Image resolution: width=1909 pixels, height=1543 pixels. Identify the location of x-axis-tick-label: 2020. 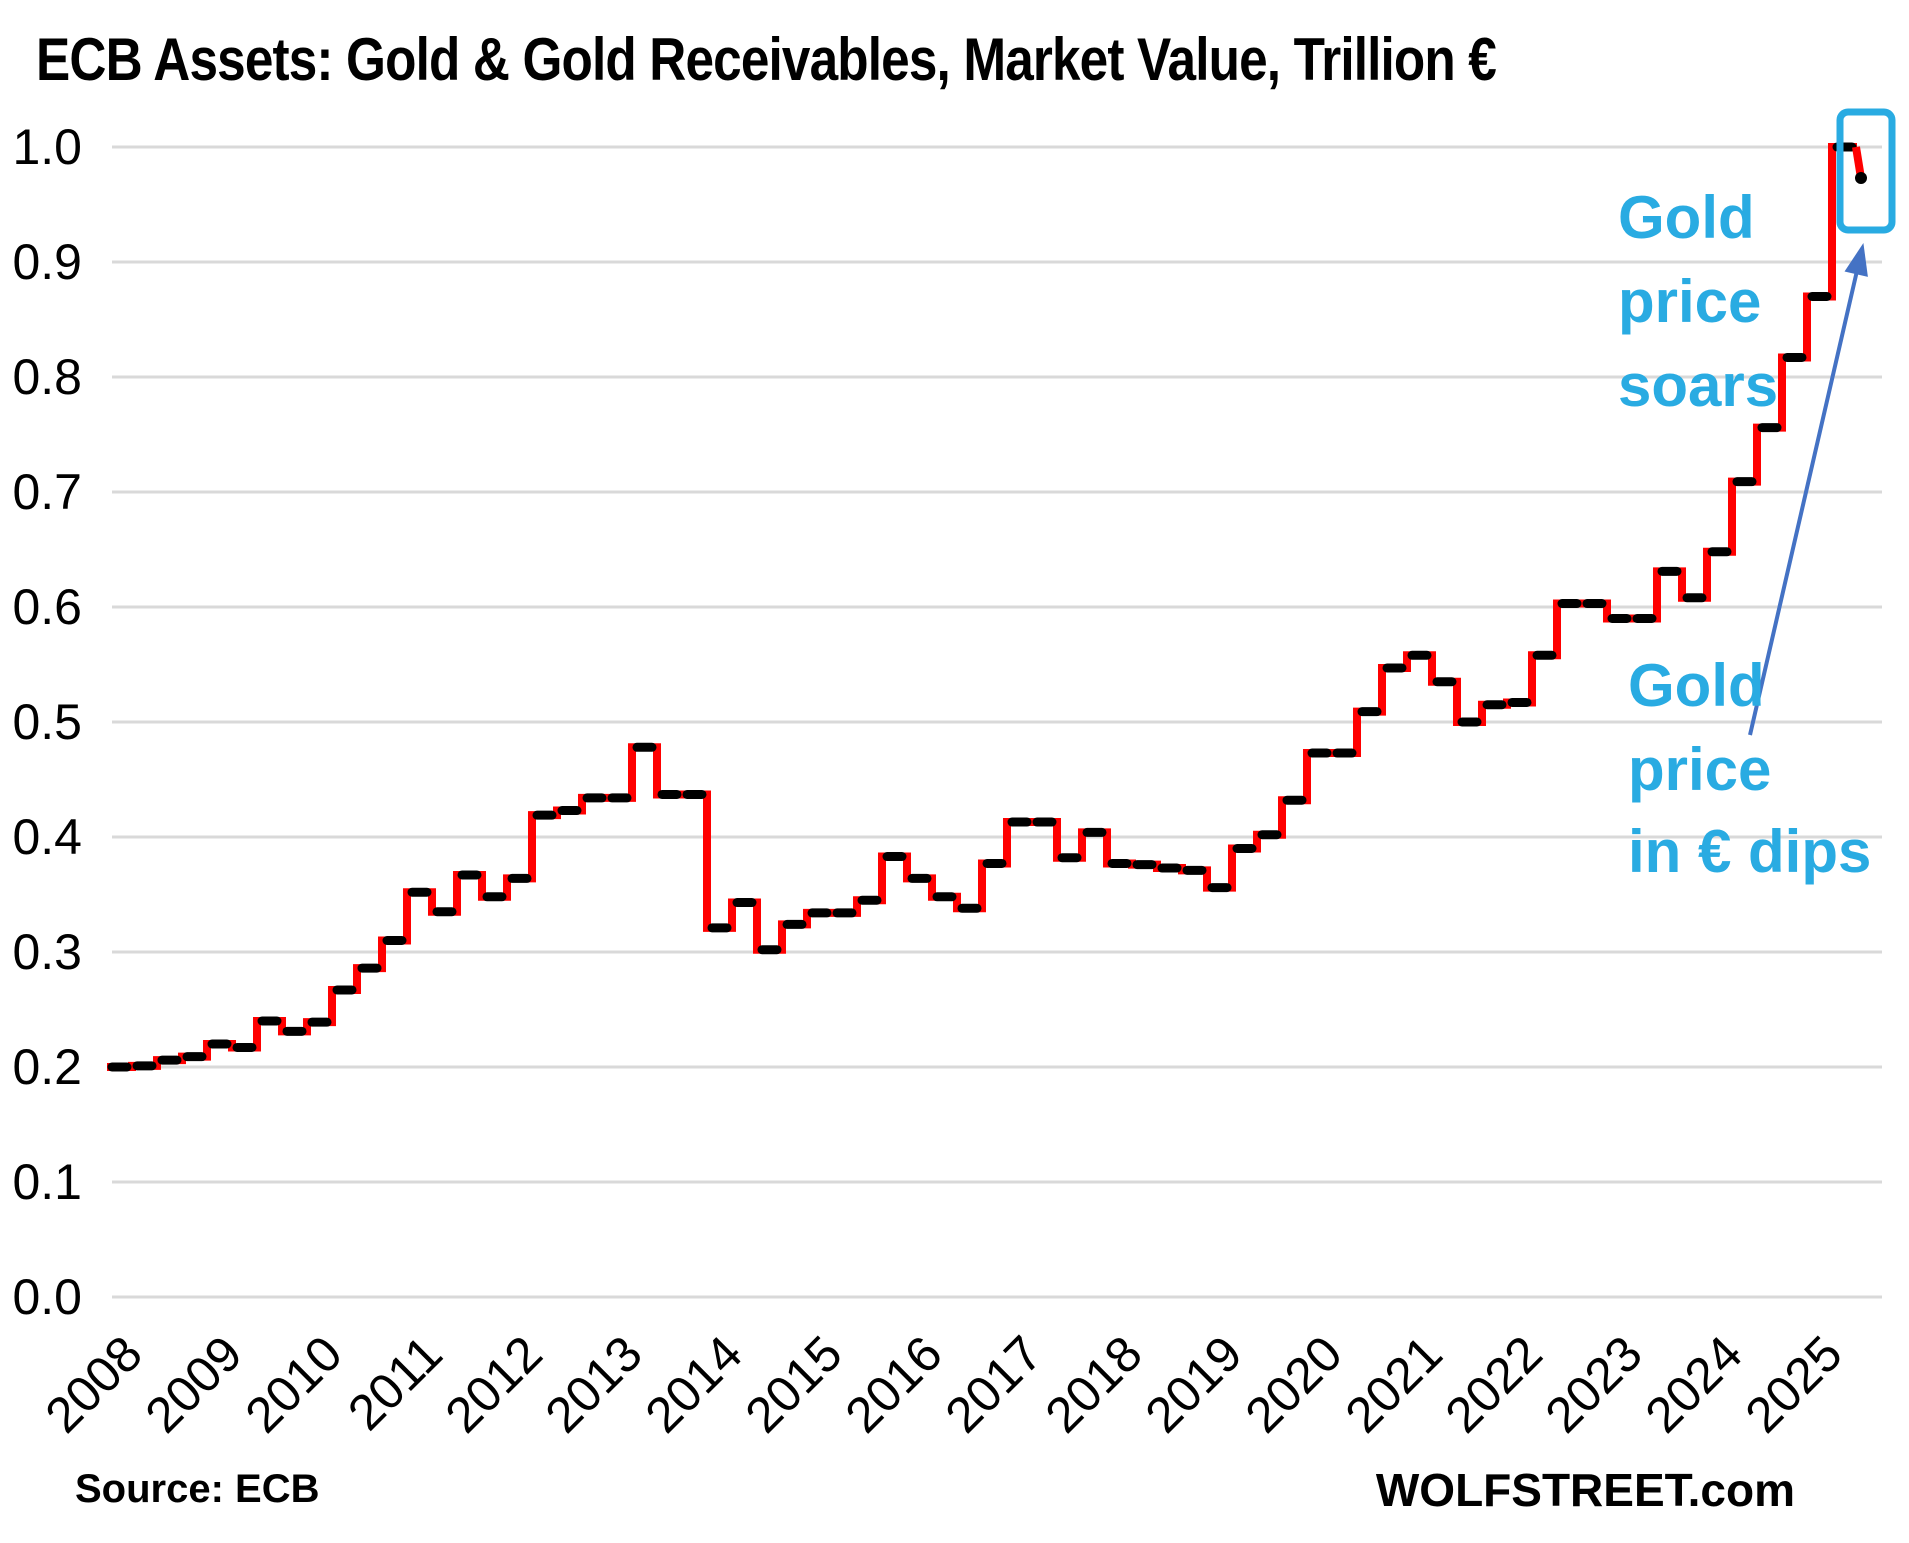
(1294, 1384).